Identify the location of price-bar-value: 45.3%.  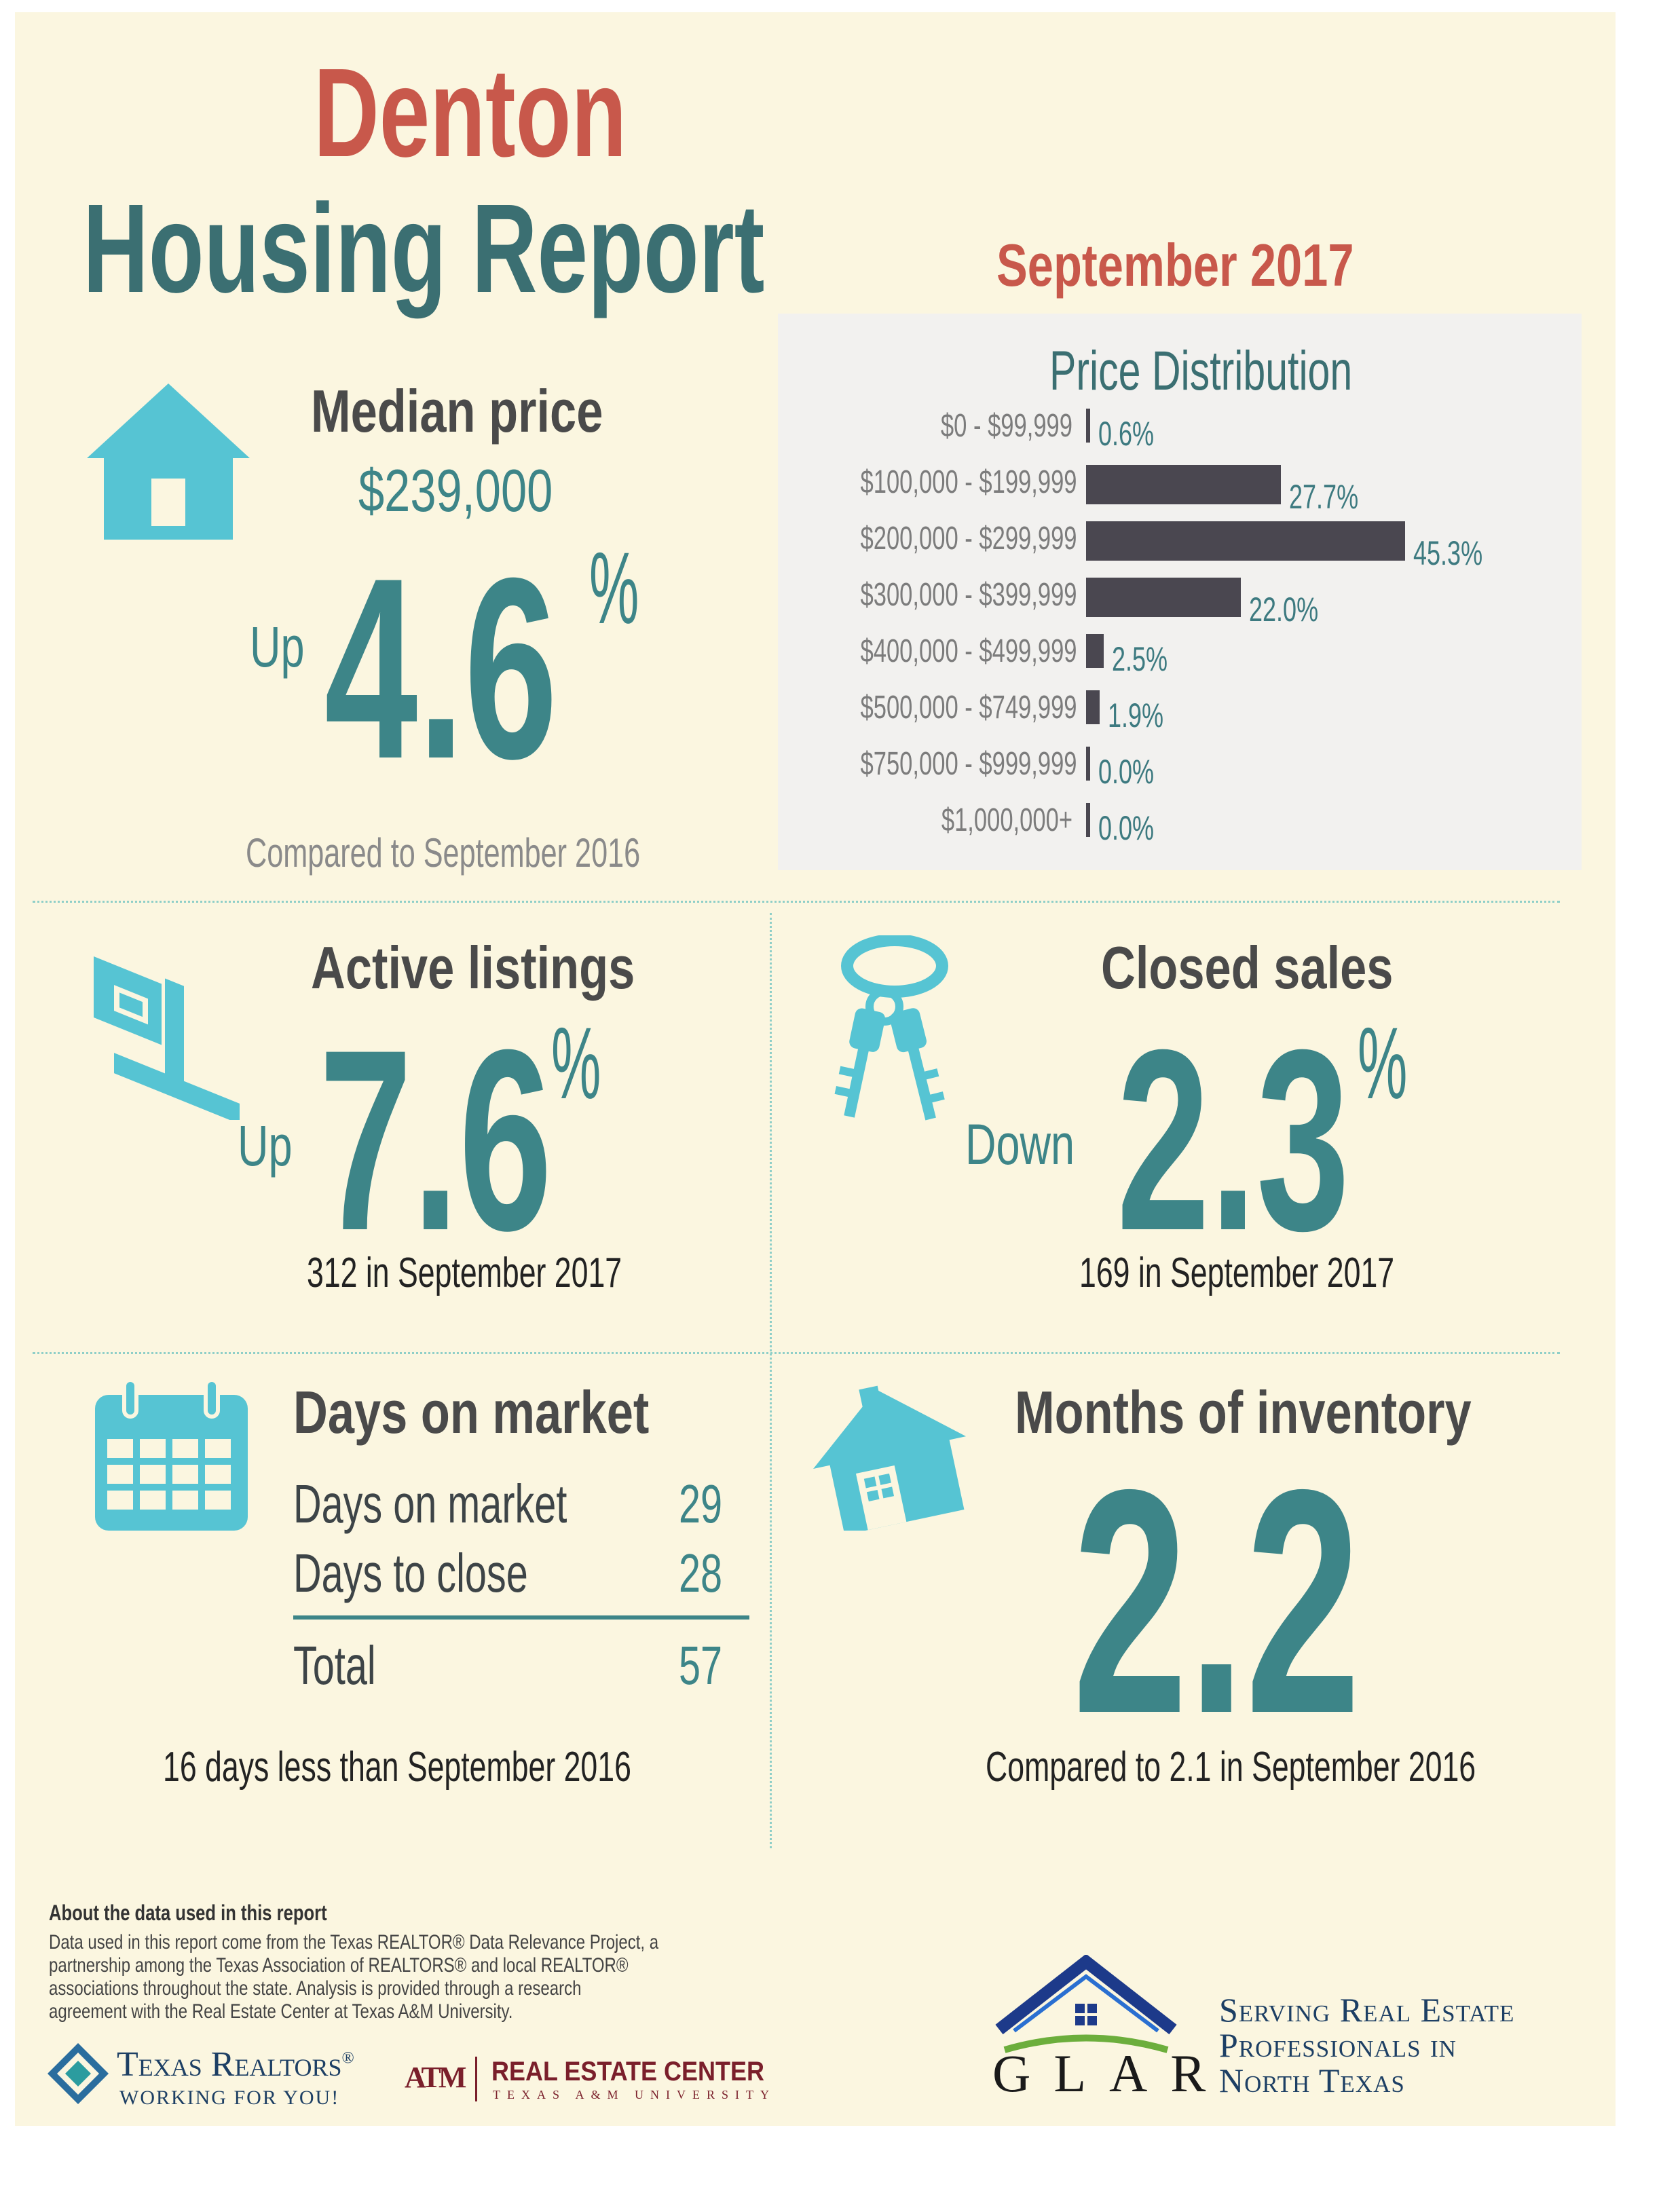
(1448, 553).